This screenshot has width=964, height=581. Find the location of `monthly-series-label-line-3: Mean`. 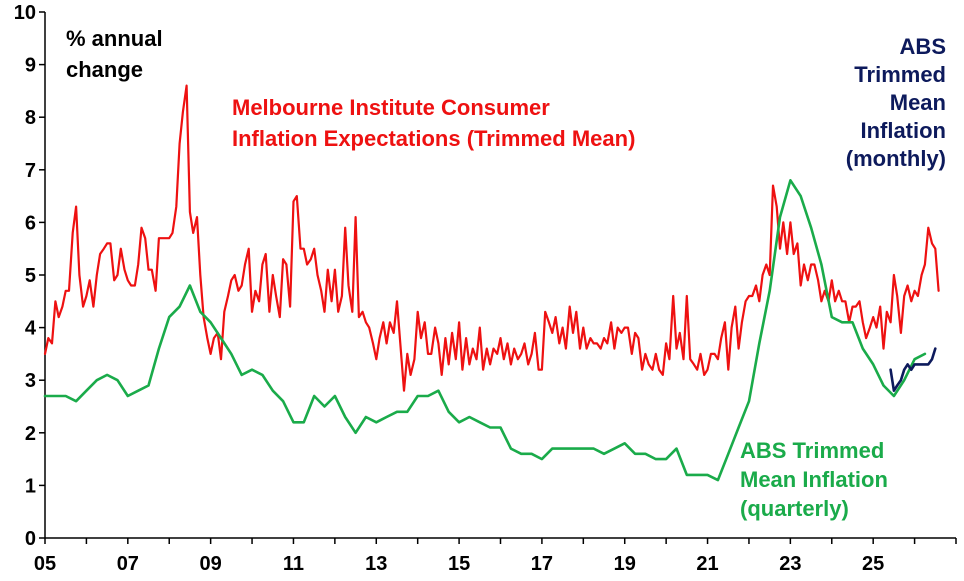

monthly-series-label-line-3: Mean is located at coordinates (918, 102).